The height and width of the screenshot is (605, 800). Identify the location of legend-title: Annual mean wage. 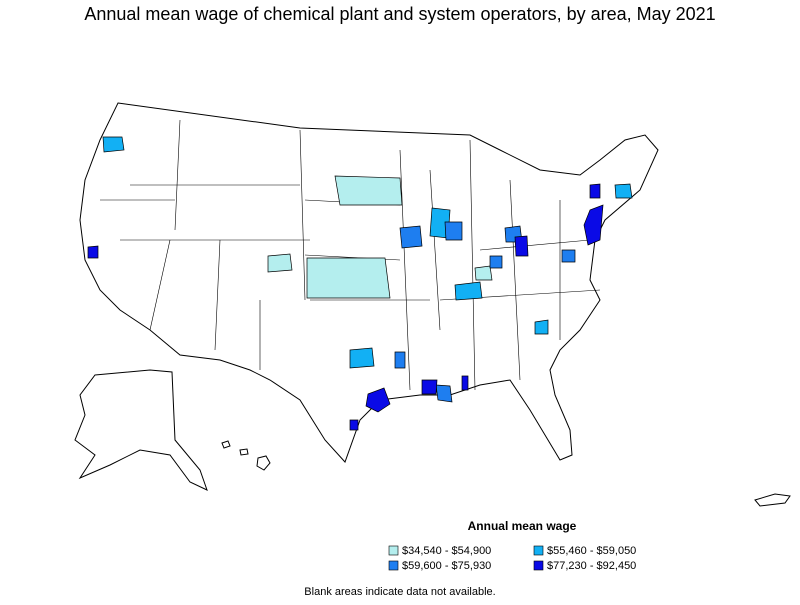
(522, 526).